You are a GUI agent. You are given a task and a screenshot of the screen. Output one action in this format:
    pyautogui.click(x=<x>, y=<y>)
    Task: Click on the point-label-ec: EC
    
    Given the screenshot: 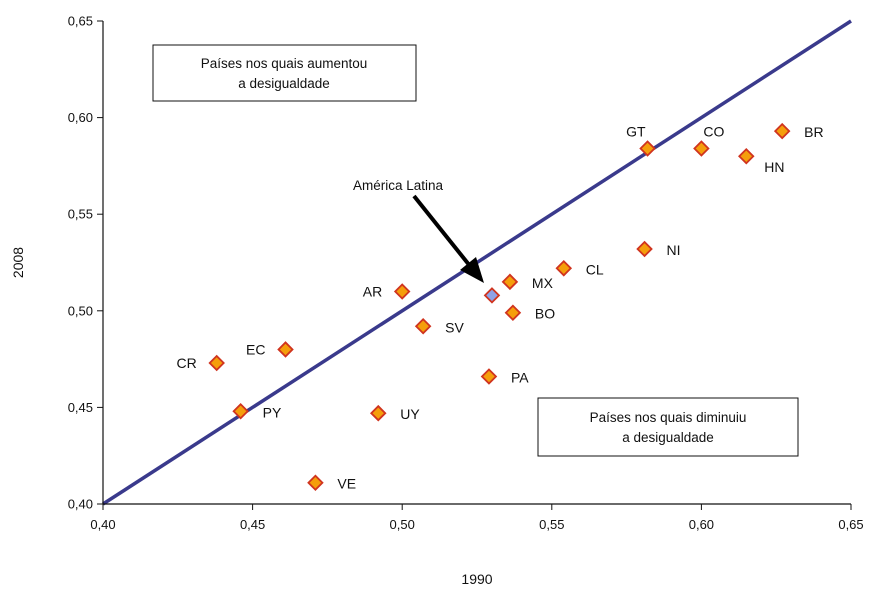 What is the action you would take?
    pyautogui.click(x=255, y=349)
    